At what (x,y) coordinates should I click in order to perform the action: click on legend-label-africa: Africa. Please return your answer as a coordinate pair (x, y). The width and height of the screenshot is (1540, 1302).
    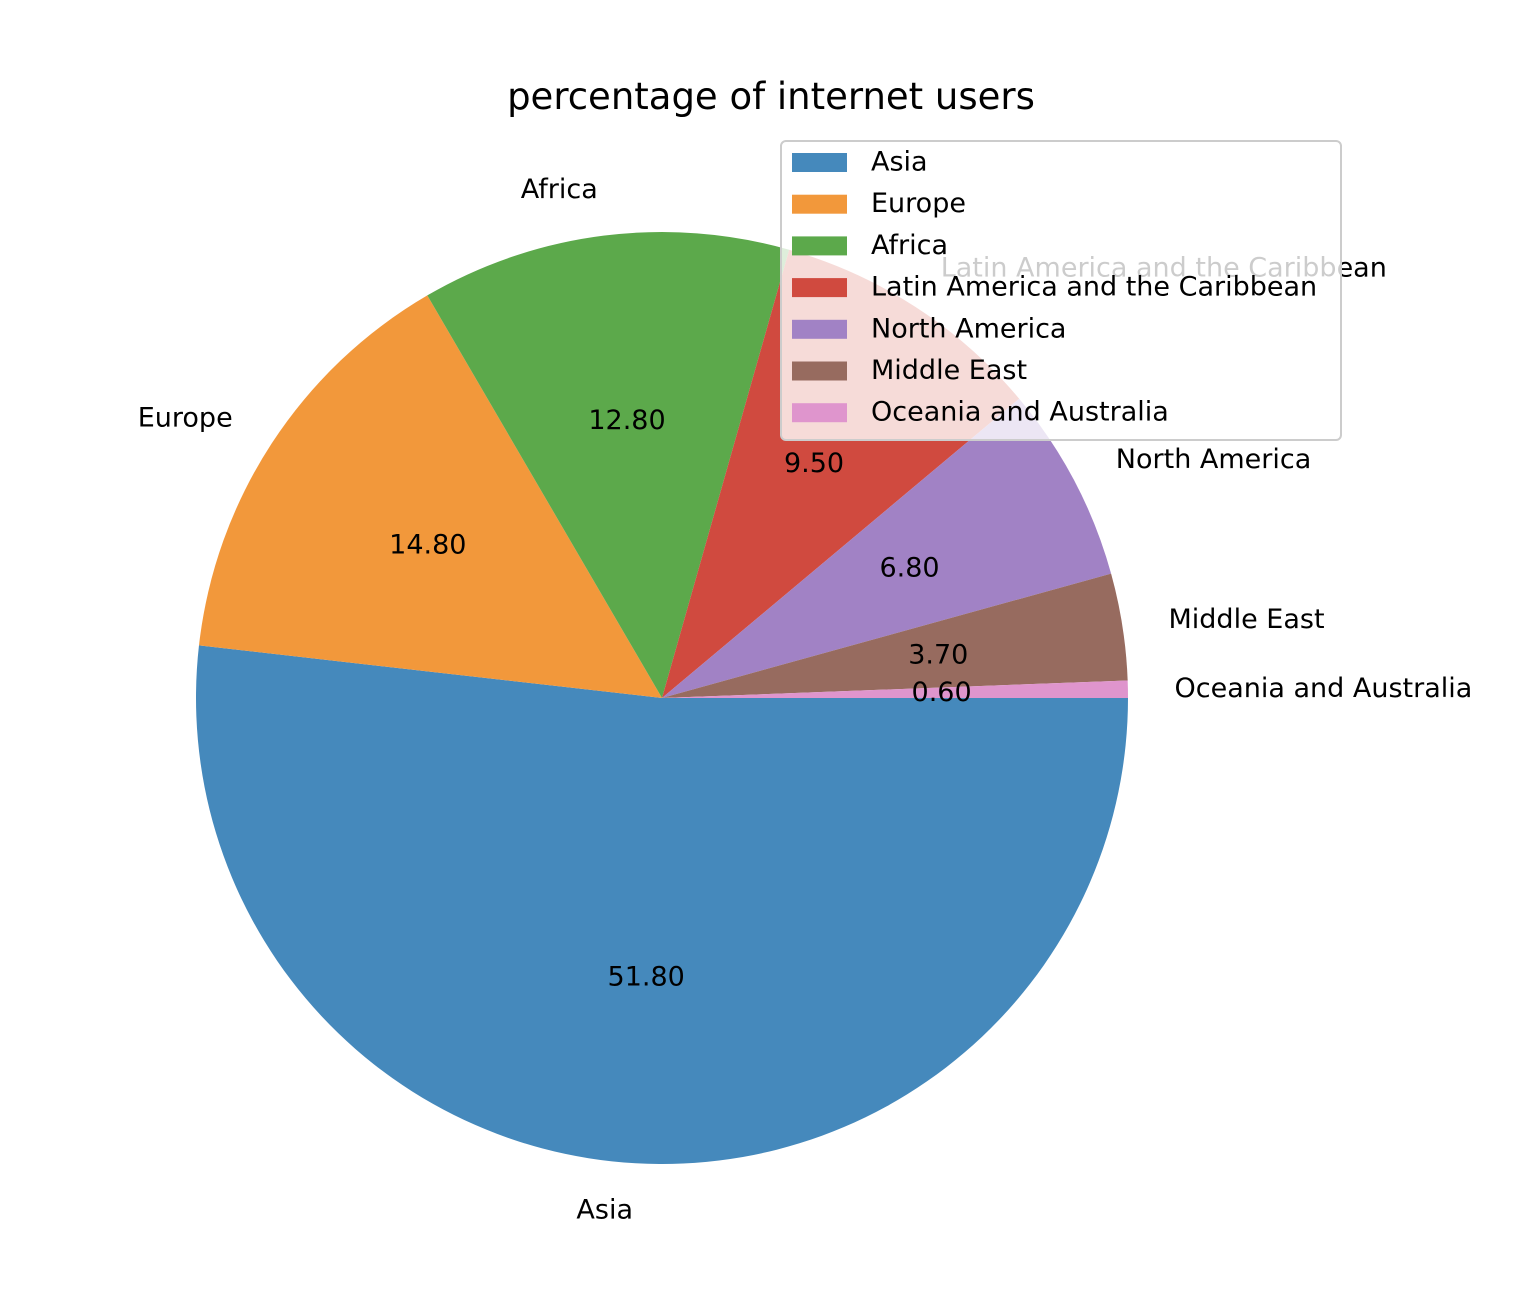
    Looking at the image, I should click on (909, 245).